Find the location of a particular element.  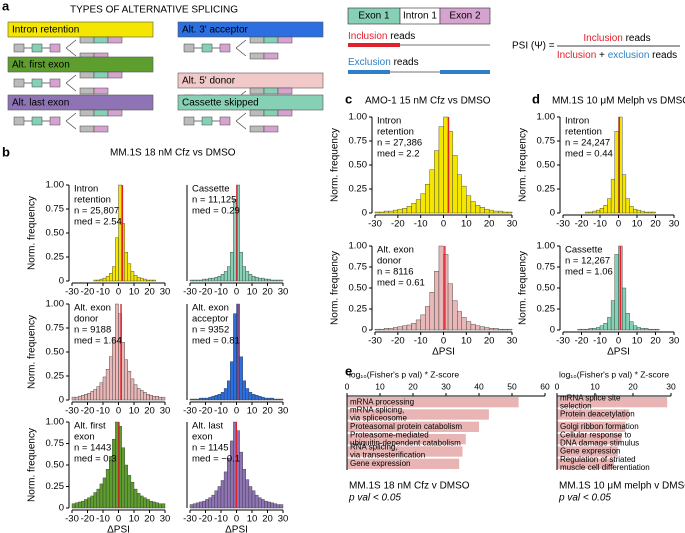

panel-letter: e is located at coordinates (348, 370).